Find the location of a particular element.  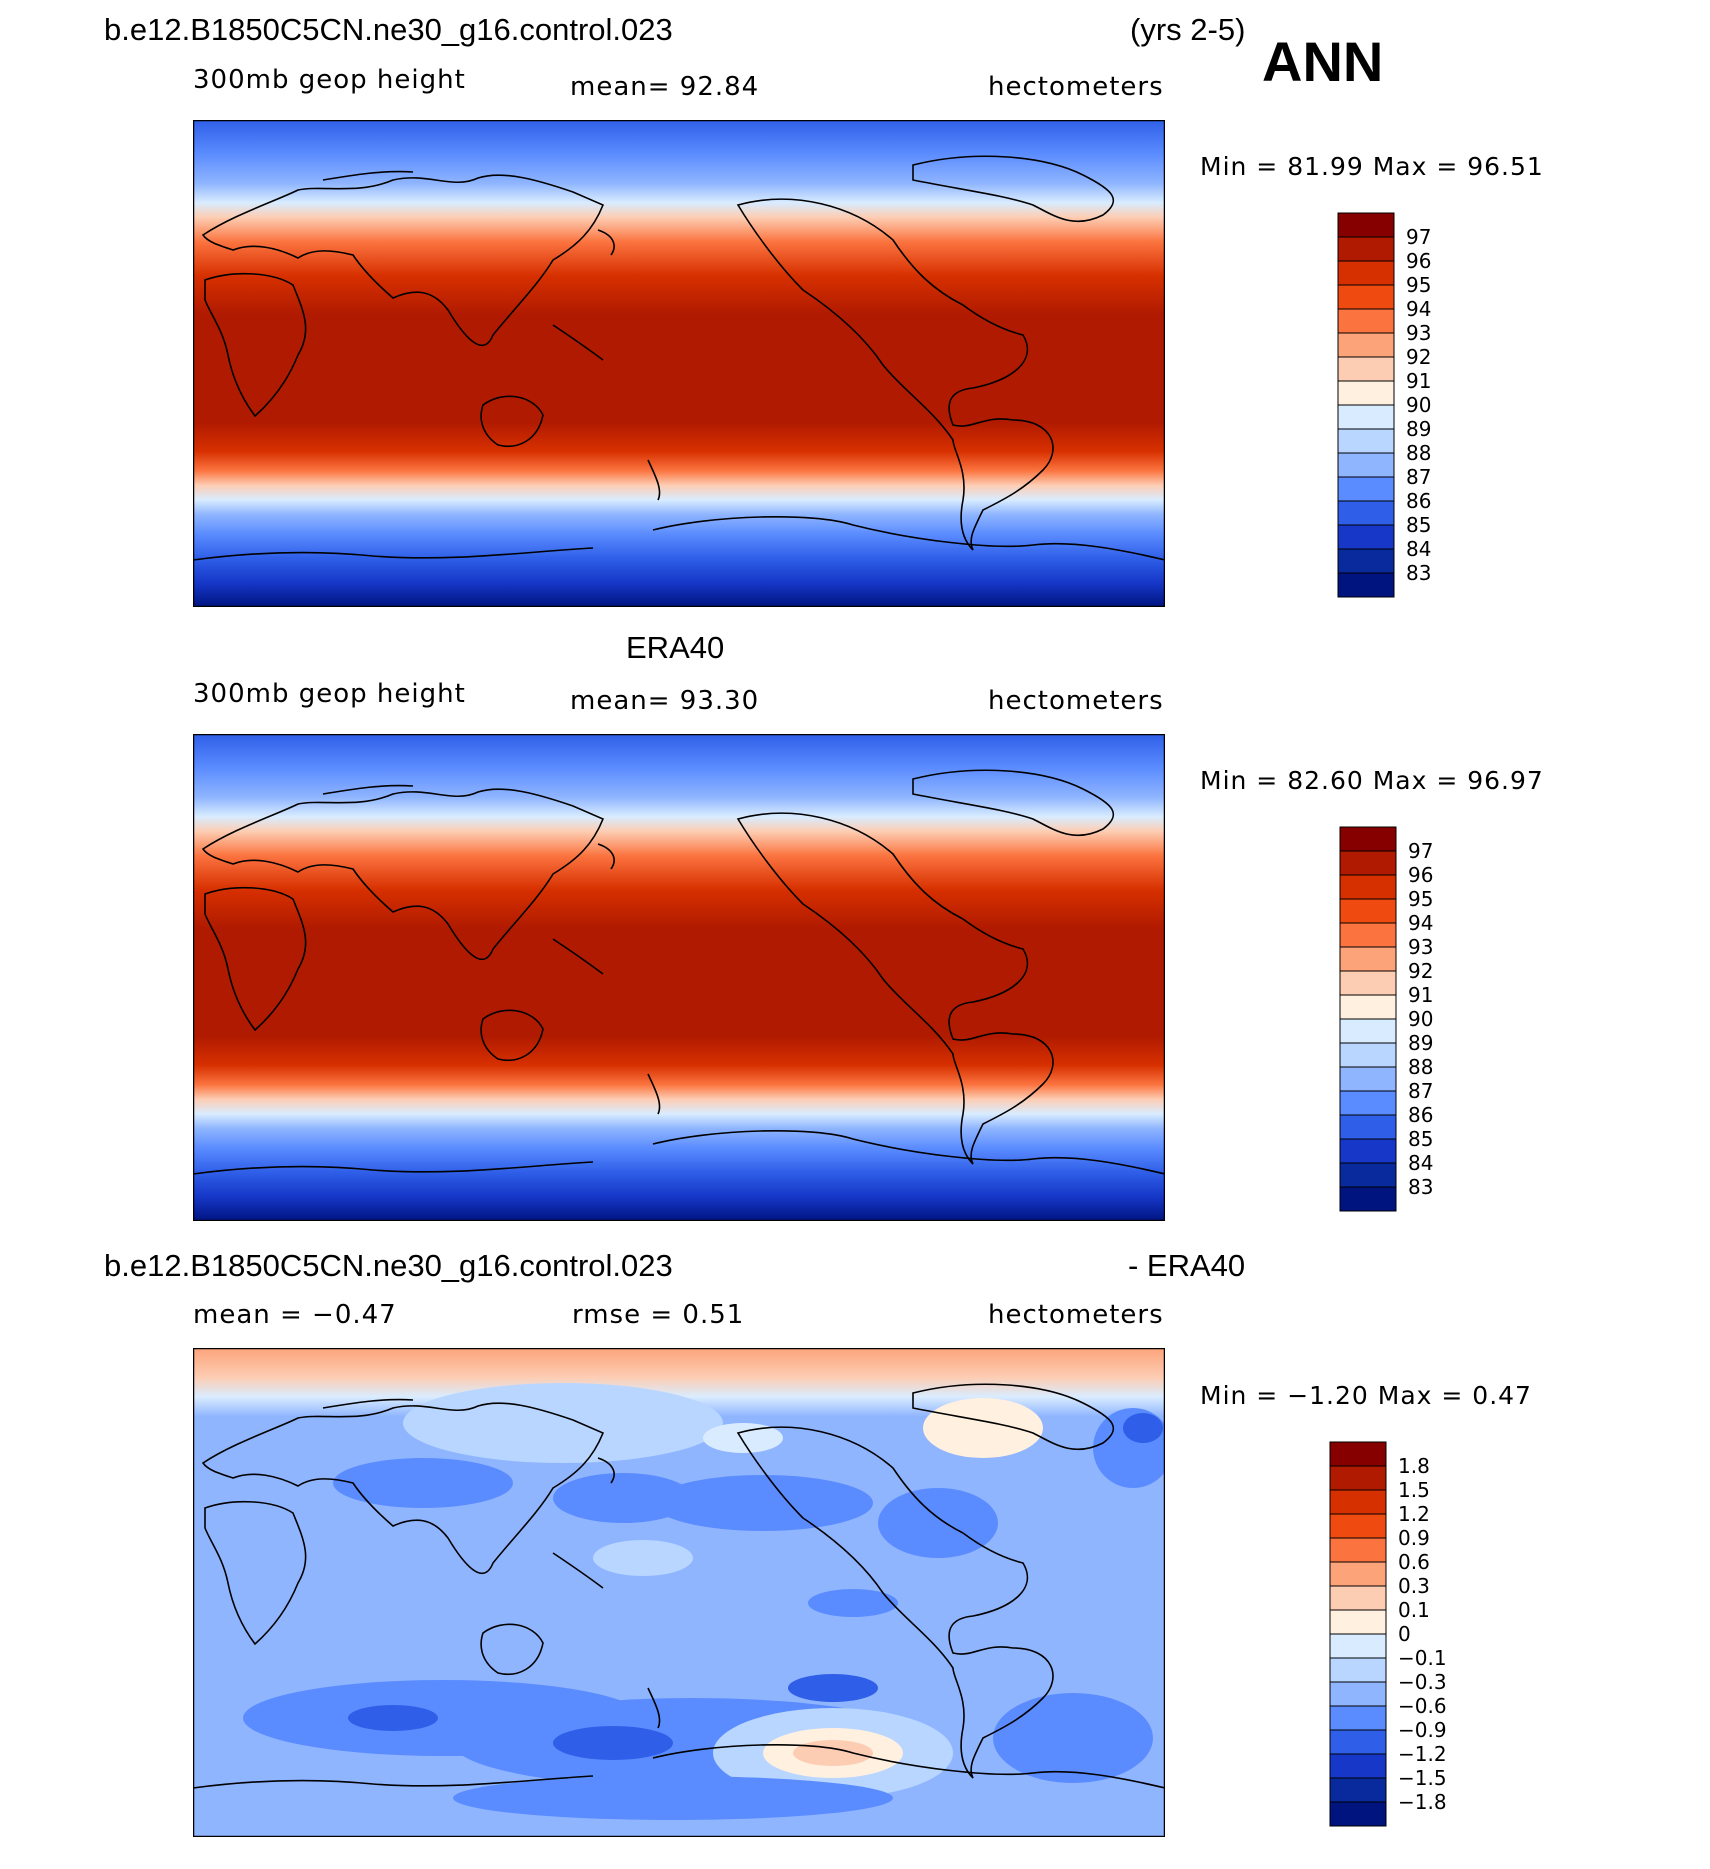

colorbar-label: 1.8 is located at coordinates (1414, 1466).